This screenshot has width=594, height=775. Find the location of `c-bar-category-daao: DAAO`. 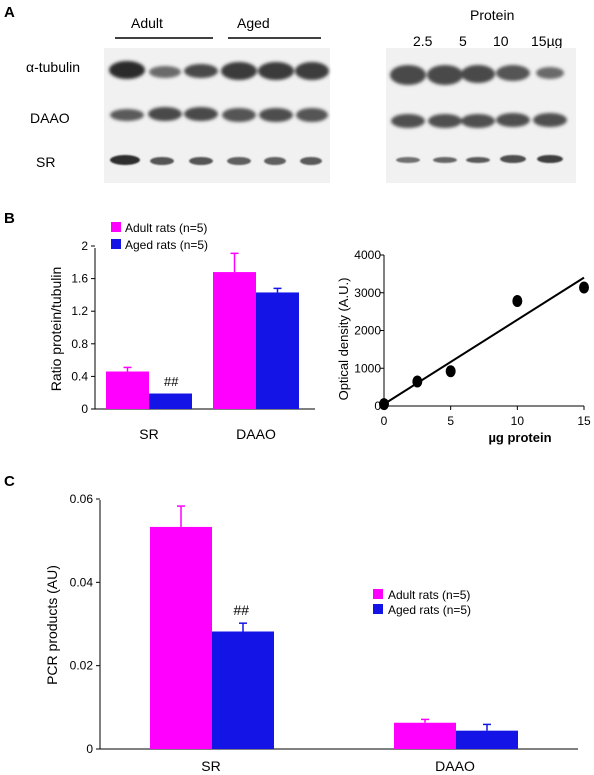

c-bar-category-daao: DAAO is located at coordinates (455, 766).